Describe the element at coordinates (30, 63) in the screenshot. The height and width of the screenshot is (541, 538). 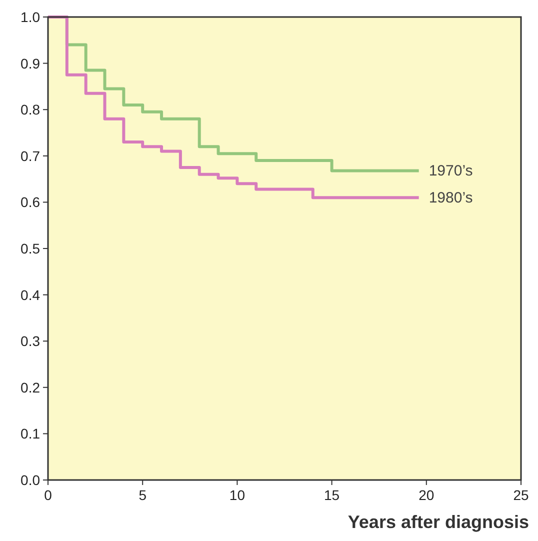
I see `y-tick-label: 0.9` at that location.